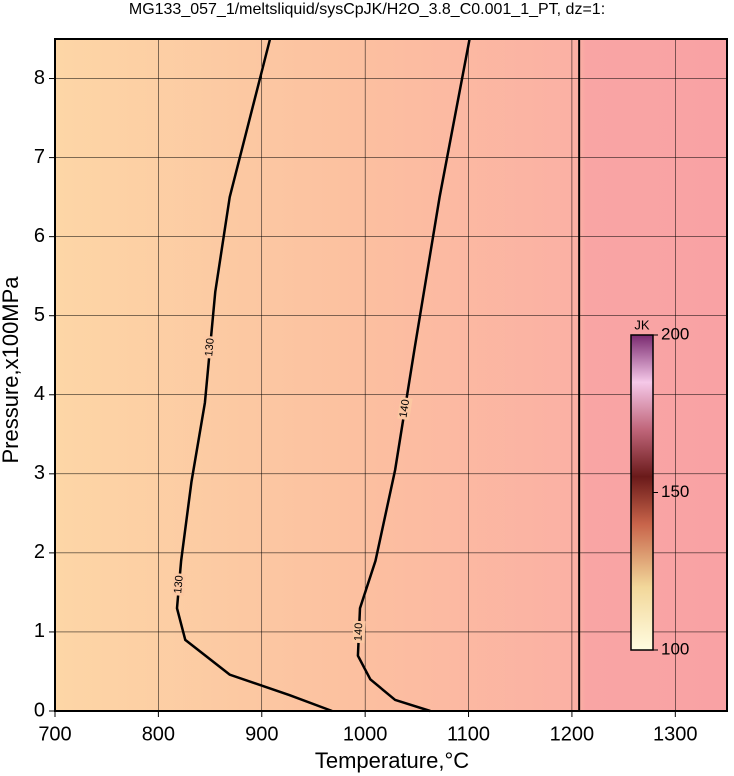  I want to click on x-tick-label: 1200, so click(572, 734).